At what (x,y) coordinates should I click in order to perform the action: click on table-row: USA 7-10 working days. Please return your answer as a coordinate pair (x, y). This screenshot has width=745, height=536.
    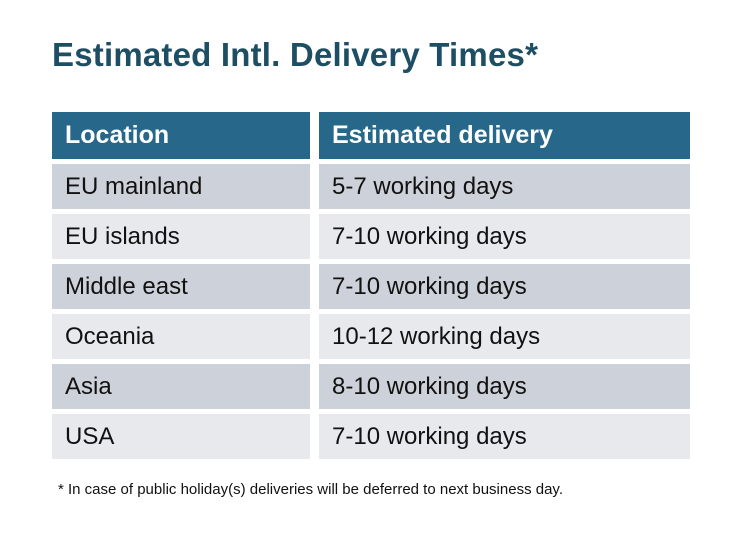
    Looking at the image, I should click on (371, 436).